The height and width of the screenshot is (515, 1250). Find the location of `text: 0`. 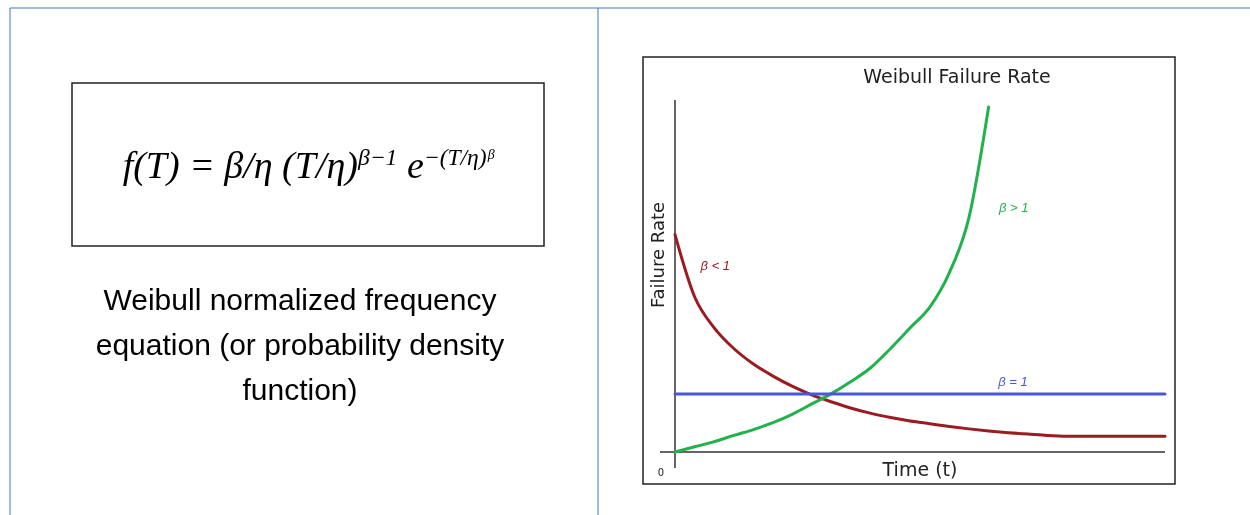

text: 0 is located at coordinates (661, 472).